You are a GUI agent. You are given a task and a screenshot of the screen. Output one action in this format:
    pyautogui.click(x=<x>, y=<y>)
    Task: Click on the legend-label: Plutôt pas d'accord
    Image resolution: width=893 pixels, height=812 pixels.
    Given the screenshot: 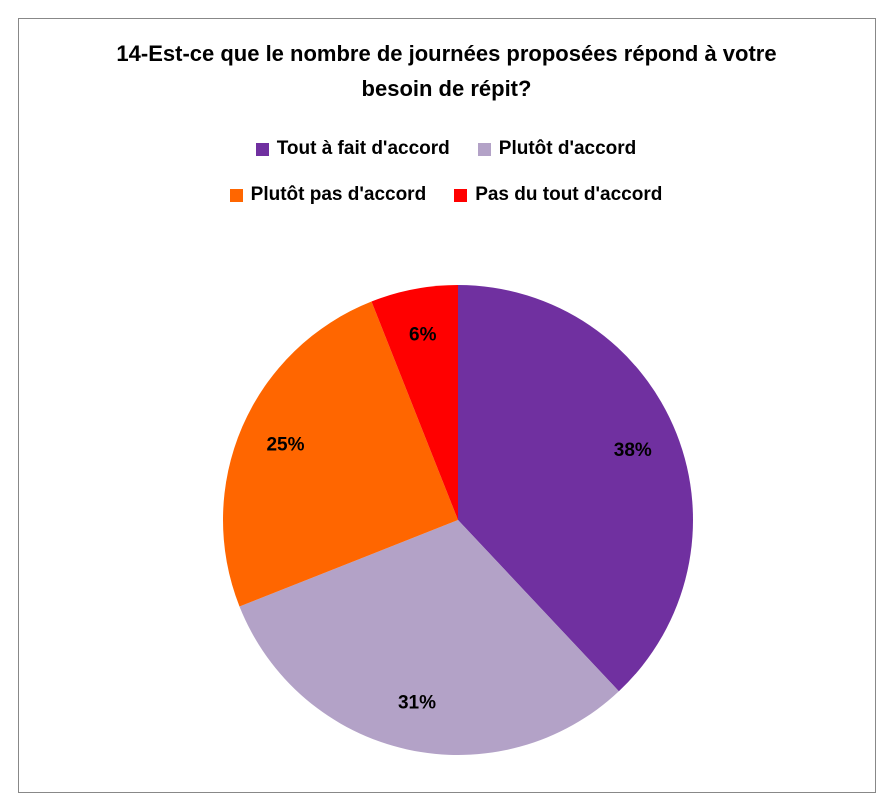 What is the action you would take?
    pyautogui.click(x=338, y=194)
    